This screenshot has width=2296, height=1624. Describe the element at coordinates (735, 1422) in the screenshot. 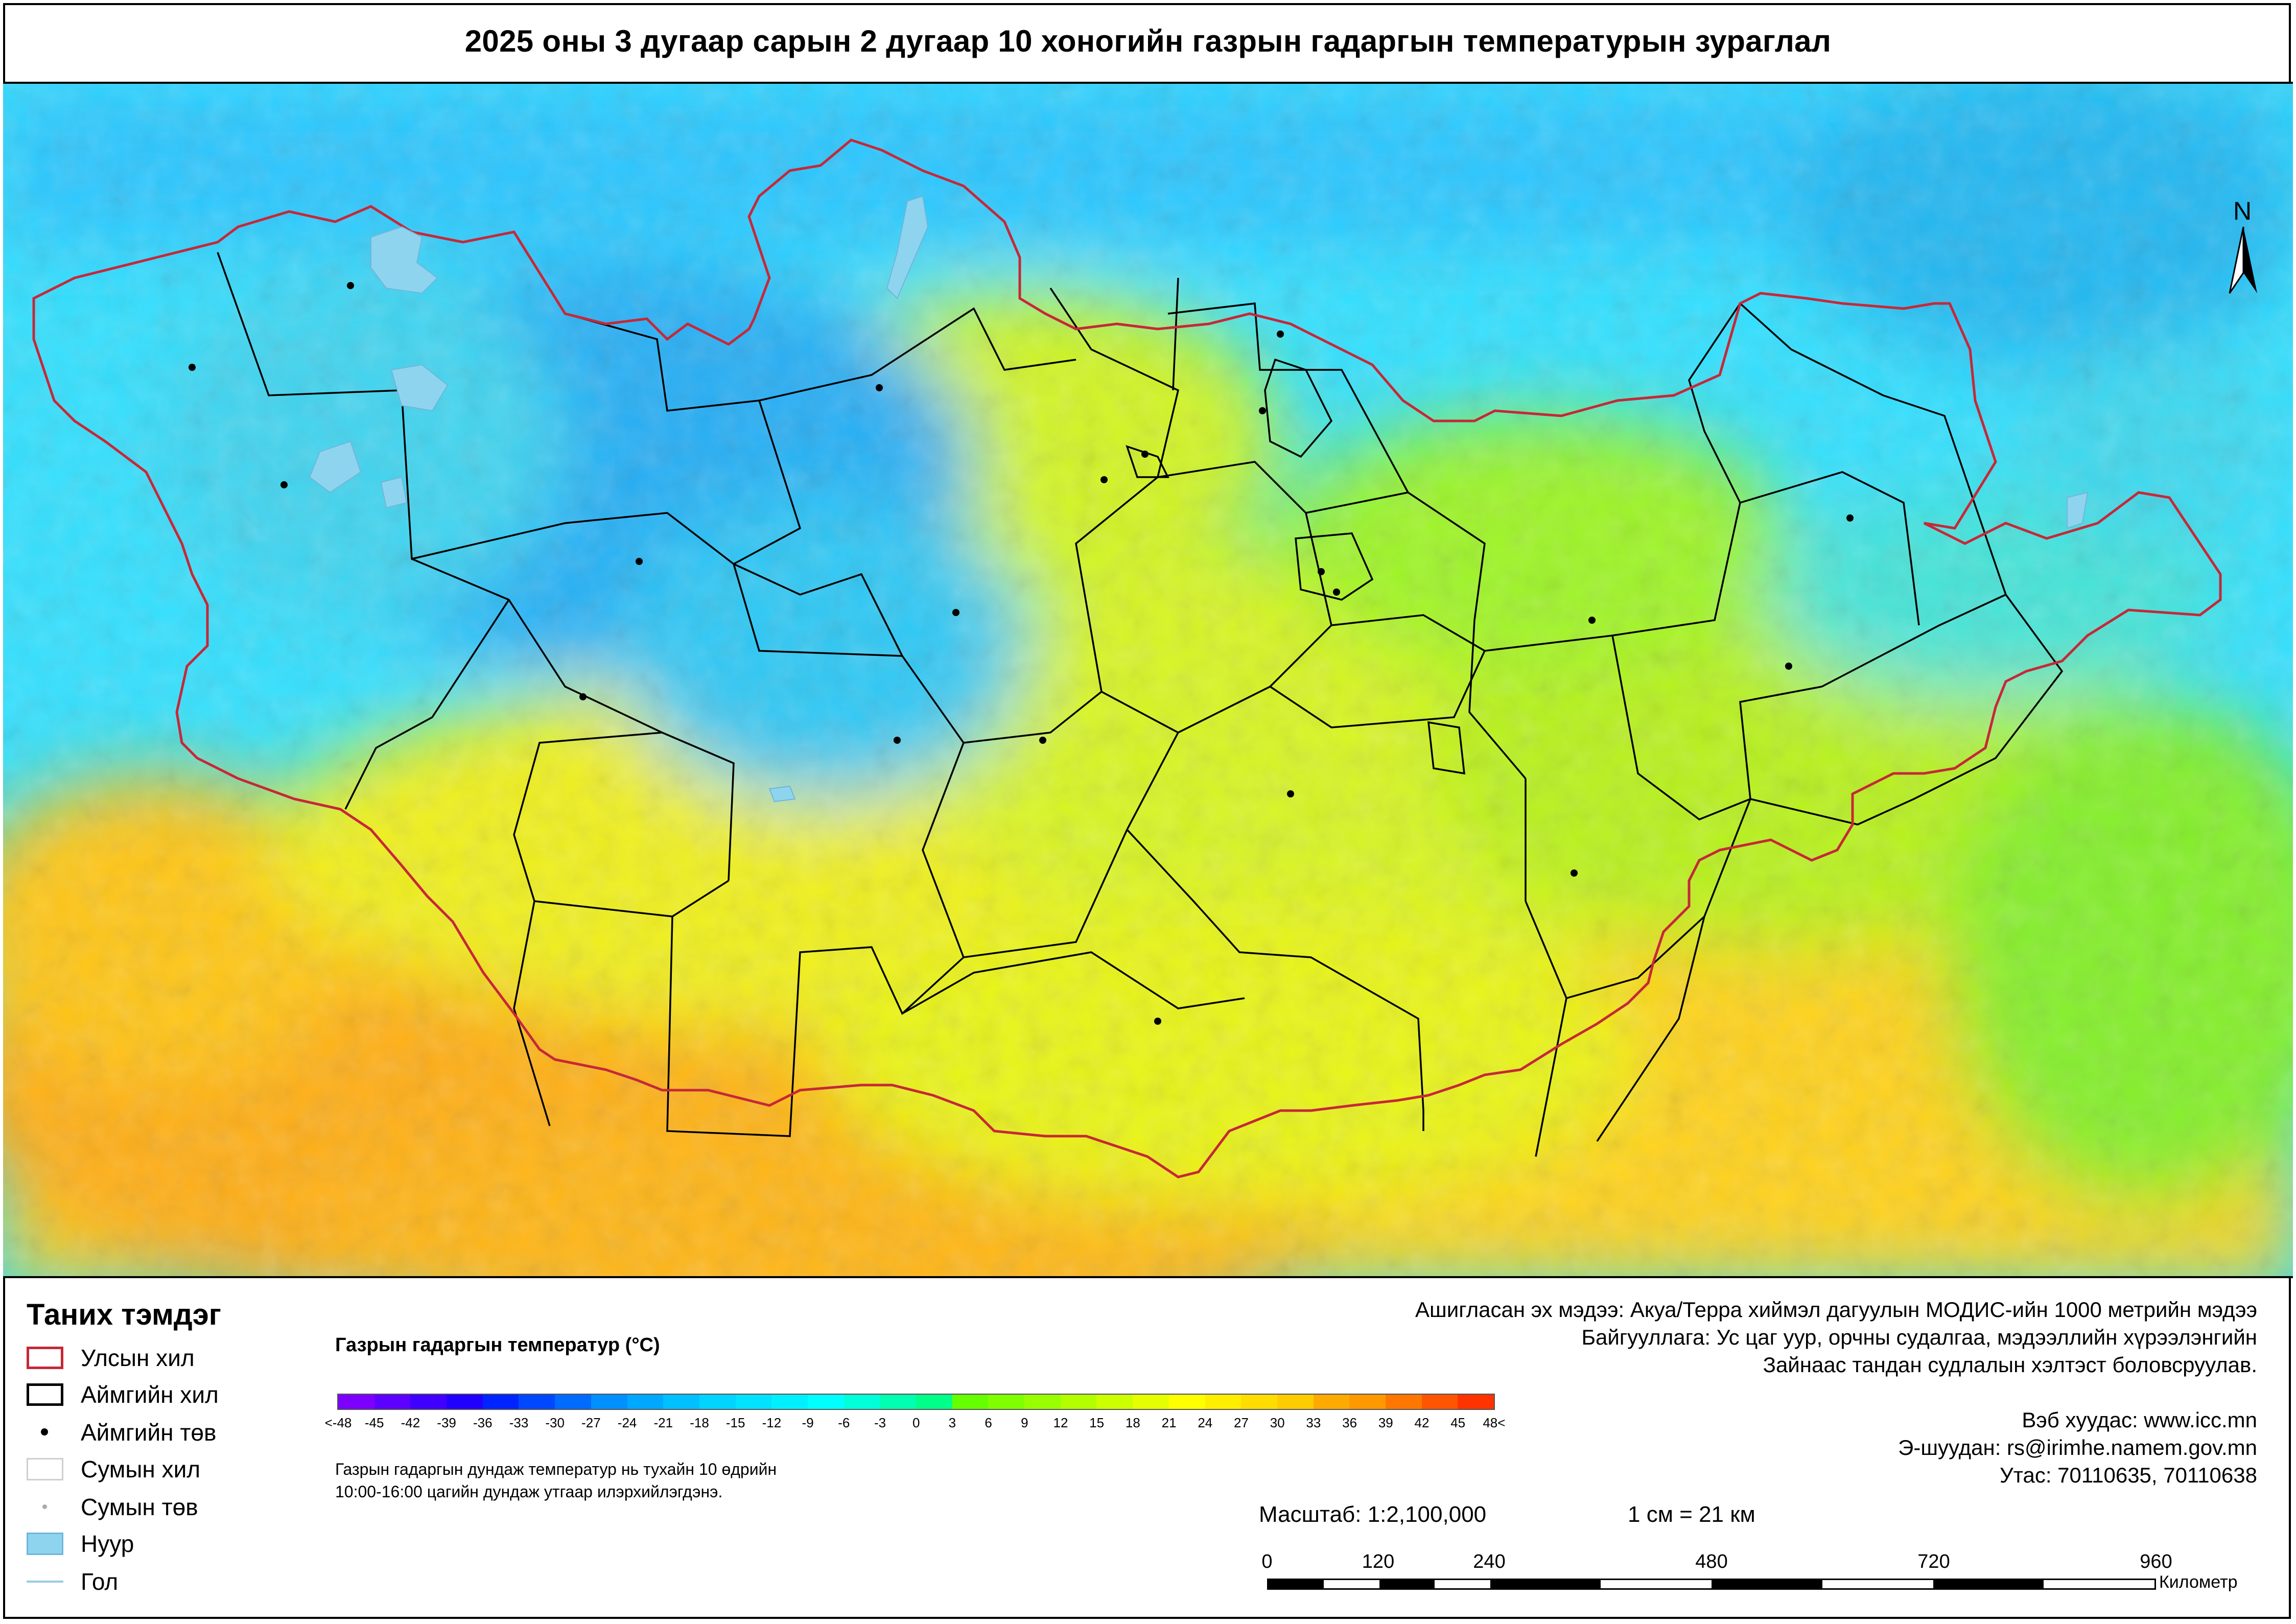

I see `color-scale-tick-label: -15` at that location.